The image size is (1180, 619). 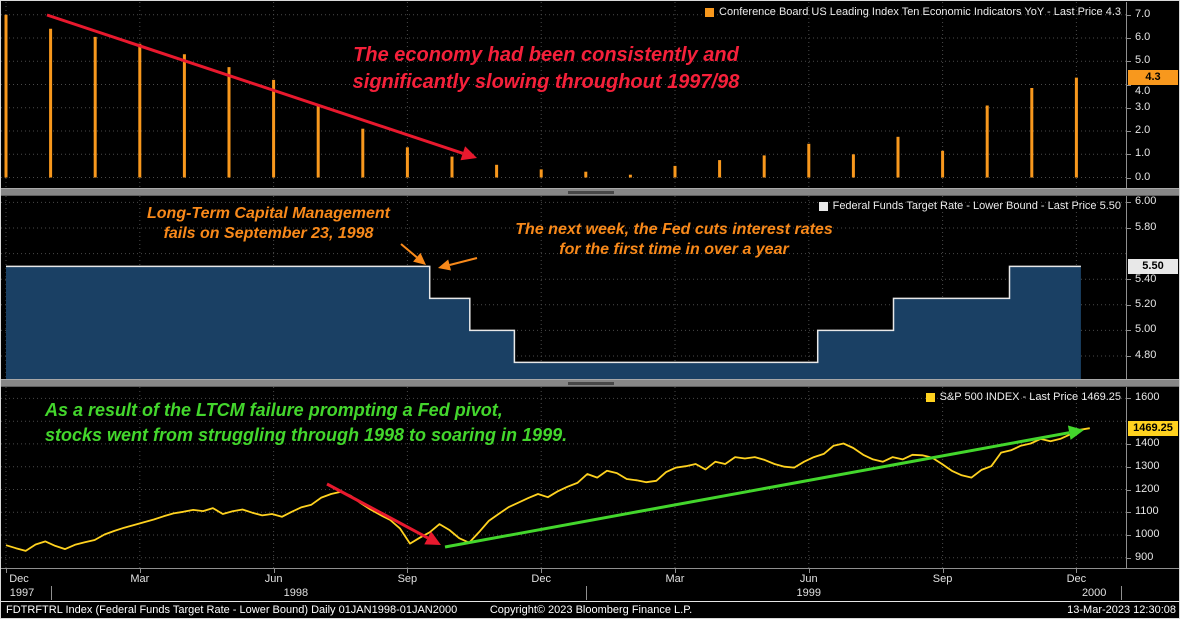 I want to click on x-year-label: 1998, so click(x=296, y=593).